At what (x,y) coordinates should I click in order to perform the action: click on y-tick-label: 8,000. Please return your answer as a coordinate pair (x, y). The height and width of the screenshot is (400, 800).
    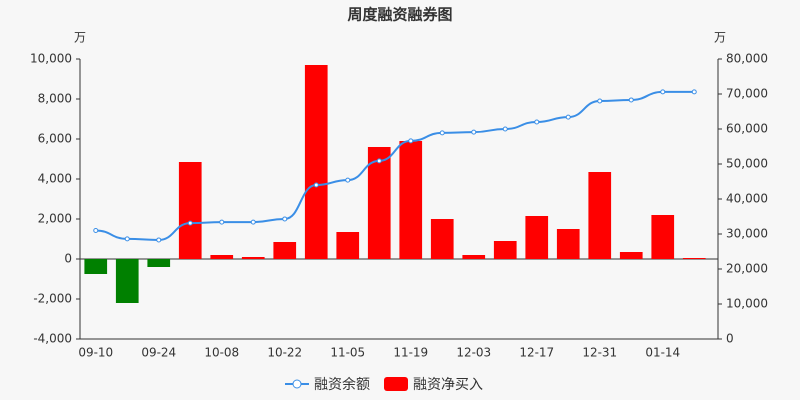
    Looking at the image, I should click on (55, 99).